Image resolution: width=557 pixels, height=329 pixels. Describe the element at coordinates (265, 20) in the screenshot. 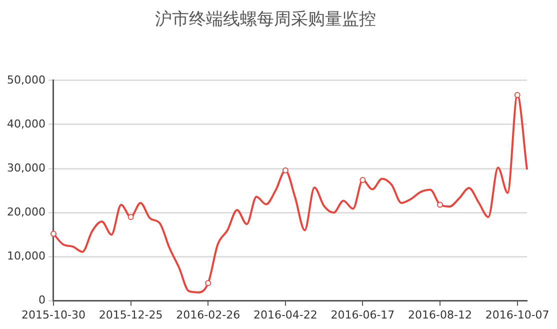

I see `chart-title: 沪市终端线螺每周采购量监控` at that location.